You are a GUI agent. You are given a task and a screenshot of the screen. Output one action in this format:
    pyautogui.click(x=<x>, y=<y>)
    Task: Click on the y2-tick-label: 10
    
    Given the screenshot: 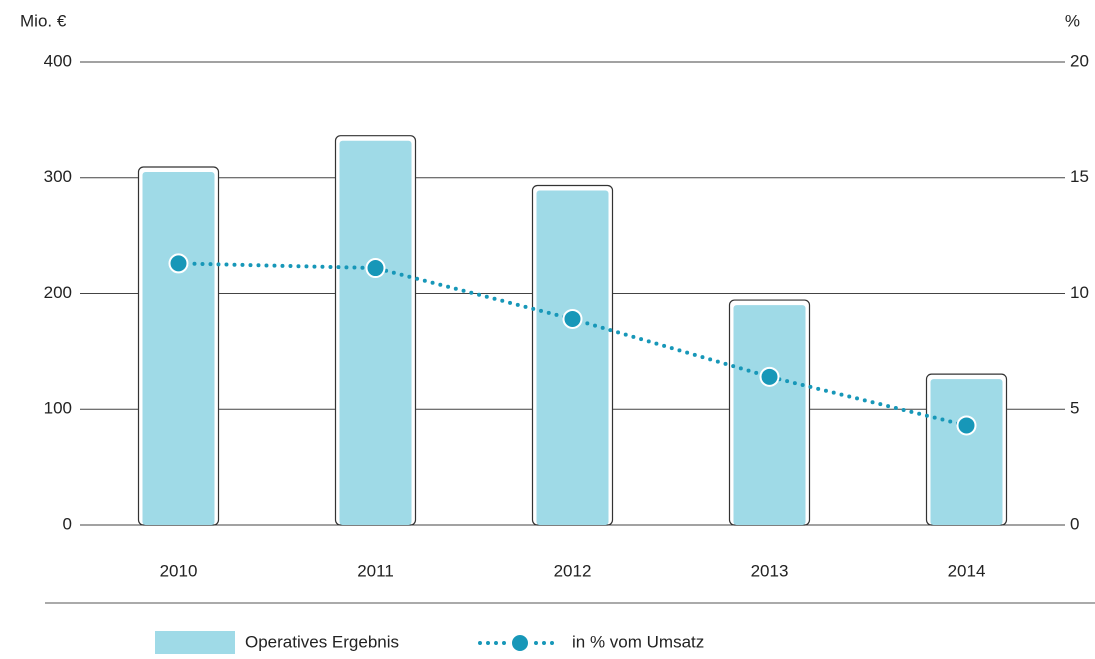 What is the action you would take?
    pyautogui.click(x=1079, y=292)
    